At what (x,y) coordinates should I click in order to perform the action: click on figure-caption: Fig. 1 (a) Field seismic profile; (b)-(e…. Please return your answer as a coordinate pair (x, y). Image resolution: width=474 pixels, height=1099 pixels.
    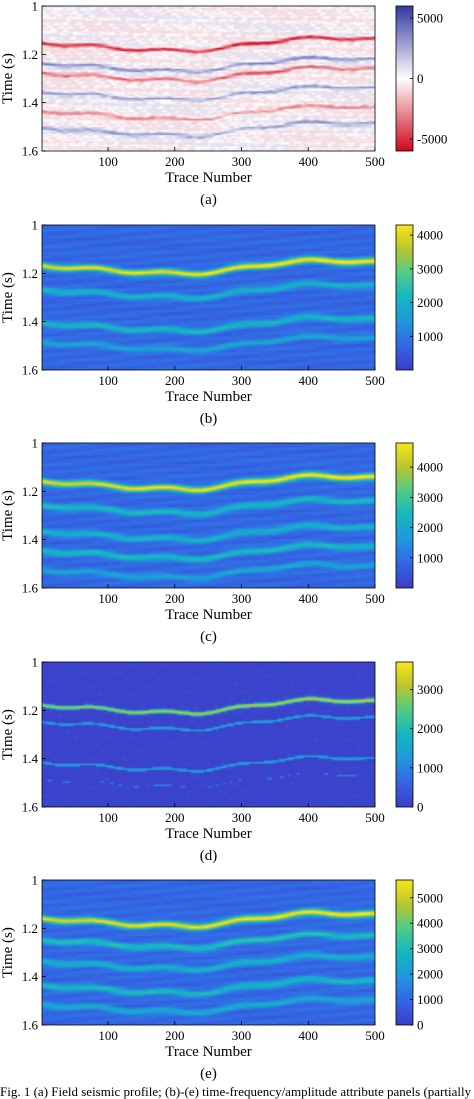
    Looking at the image, I should click on (237, 1092).